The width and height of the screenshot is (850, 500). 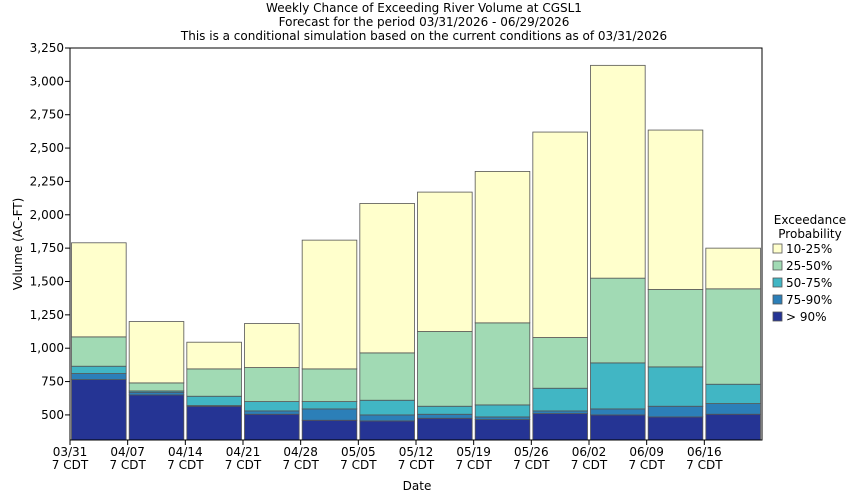 What do you see at coordinates (473, 458) in the screenshot?
I see `x-tick-label: 05/19 7 CDT` at bounding box center [473, 458].